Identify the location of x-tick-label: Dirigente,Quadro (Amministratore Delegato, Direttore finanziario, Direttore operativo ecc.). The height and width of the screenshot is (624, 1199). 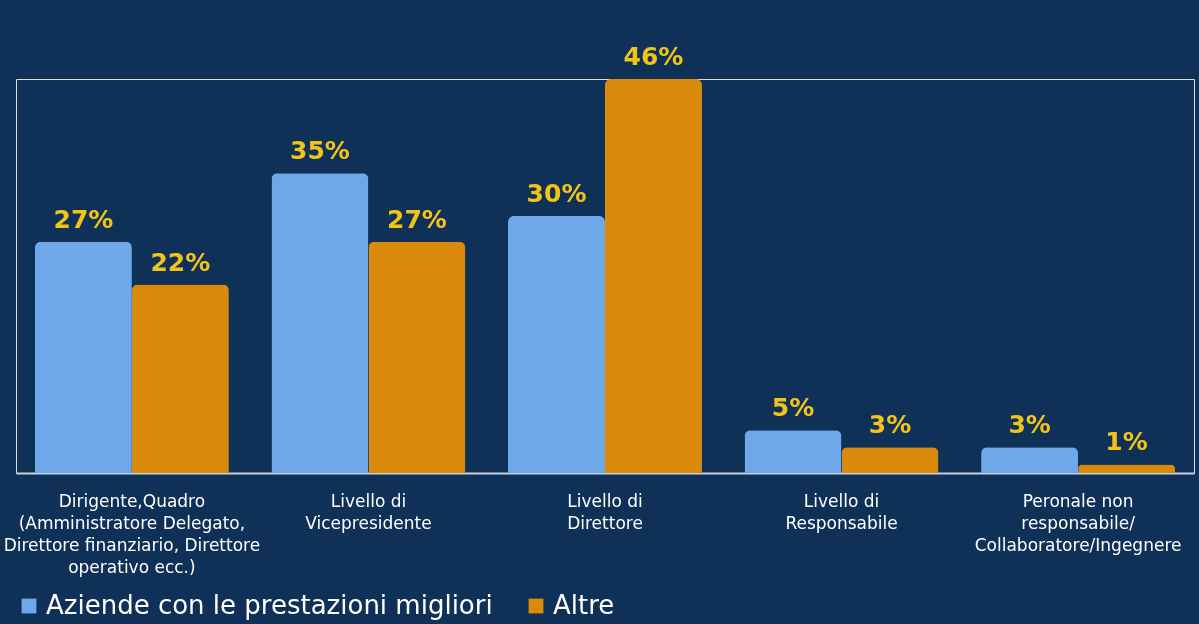
(132, 533).